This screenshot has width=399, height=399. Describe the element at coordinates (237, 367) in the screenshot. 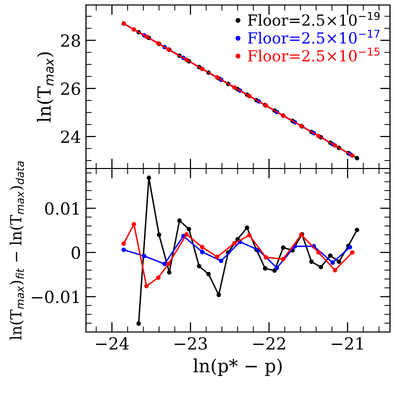

I see `x-axis-title: ln(p* − p)` at that location.